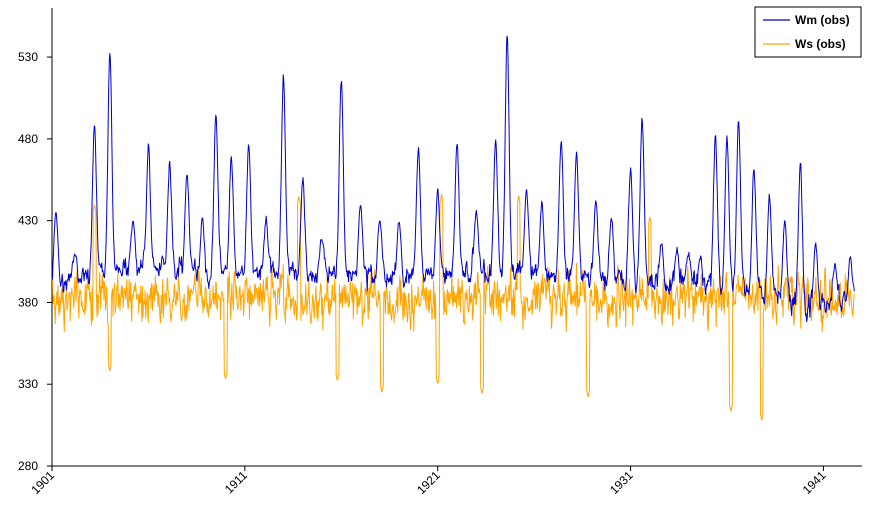  What do you see at coordinates (28, 57) in the screenshot?
I see `y-tick-label: 530` at bounding box center [28, 57].